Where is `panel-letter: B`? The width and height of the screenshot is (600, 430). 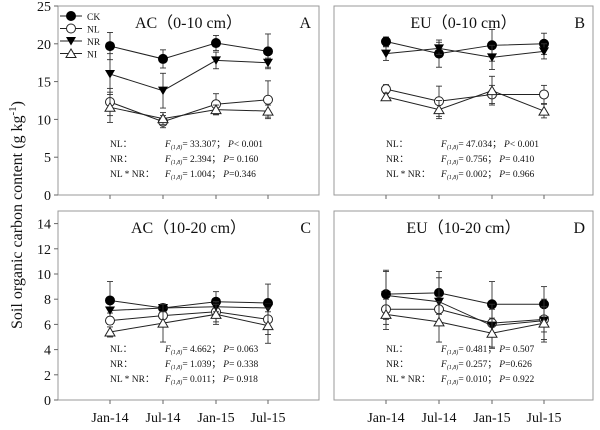 panel-letter: B is located at coordinates (579, 23).